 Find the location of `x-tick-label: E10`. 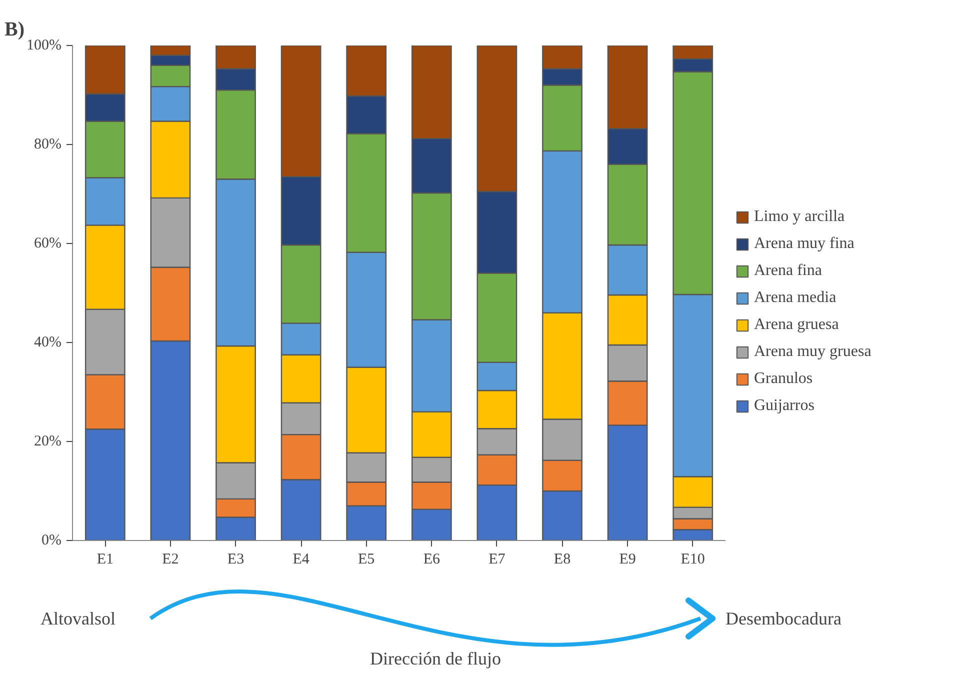

x-tick-label: E10 is located at coordinates (692, 560).